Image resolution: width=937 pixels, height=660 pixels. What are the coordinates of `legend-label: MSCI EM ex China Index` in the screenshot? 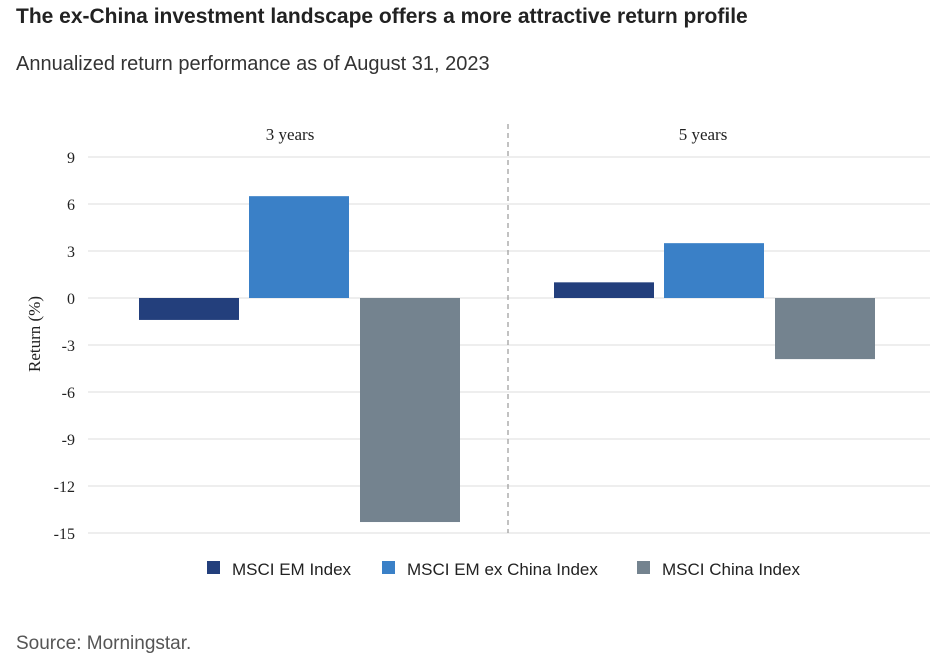 It's located at (502, 569).